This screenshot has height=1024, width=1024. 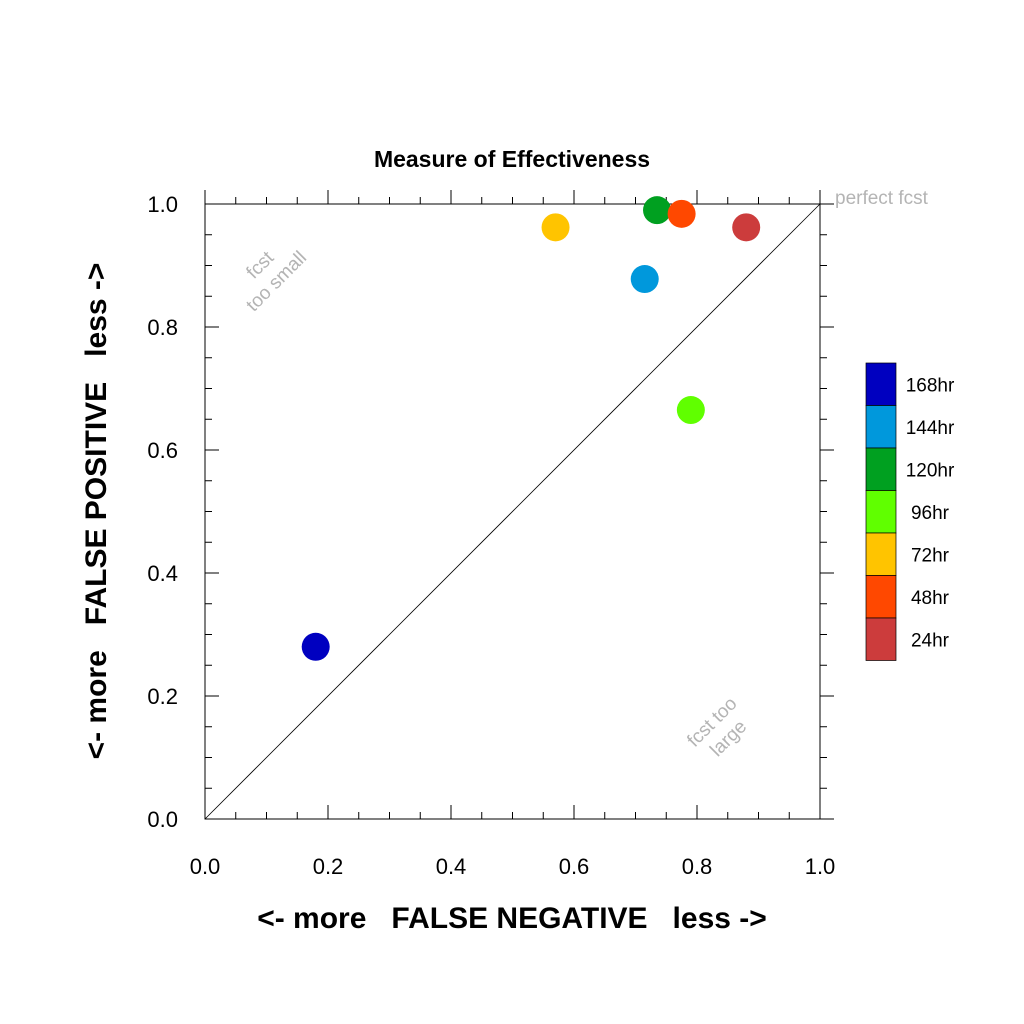 What do you see at coordinates (162, 819) in the screenshot?
I see `y-tick-label: 0.0` at bounding box center [162, 819].